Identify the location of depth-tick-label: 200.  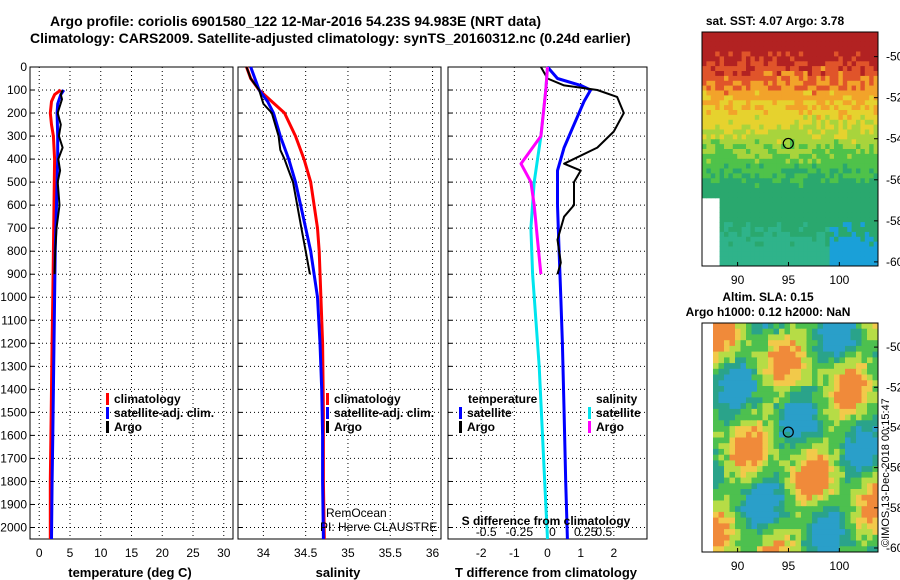
(17, 113).